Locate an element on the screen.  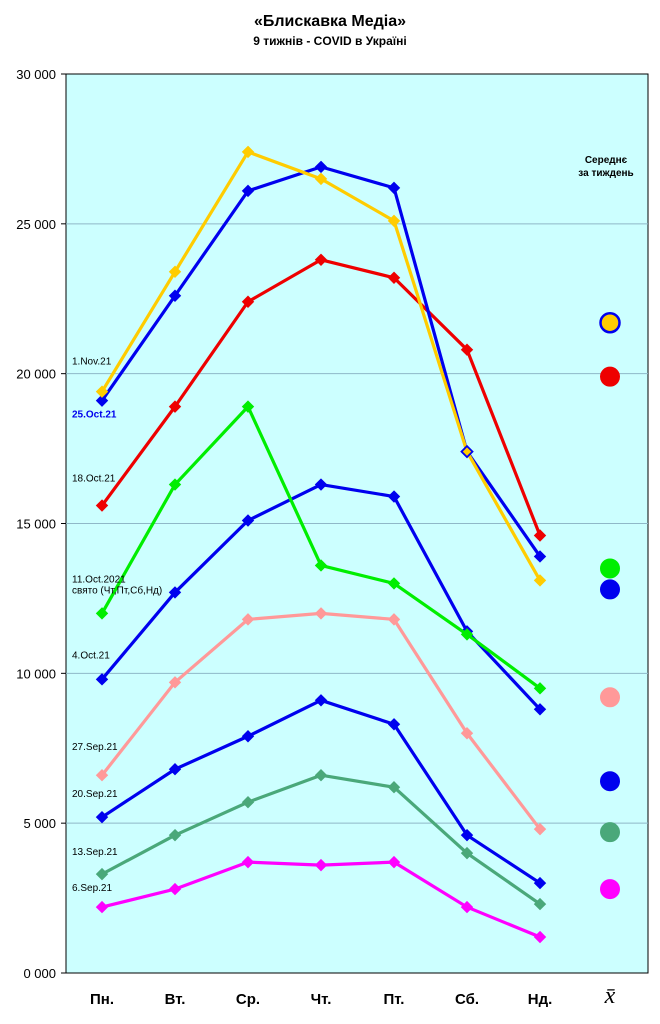
x-tick-label: Нд. is located at coordinates (540, 999).